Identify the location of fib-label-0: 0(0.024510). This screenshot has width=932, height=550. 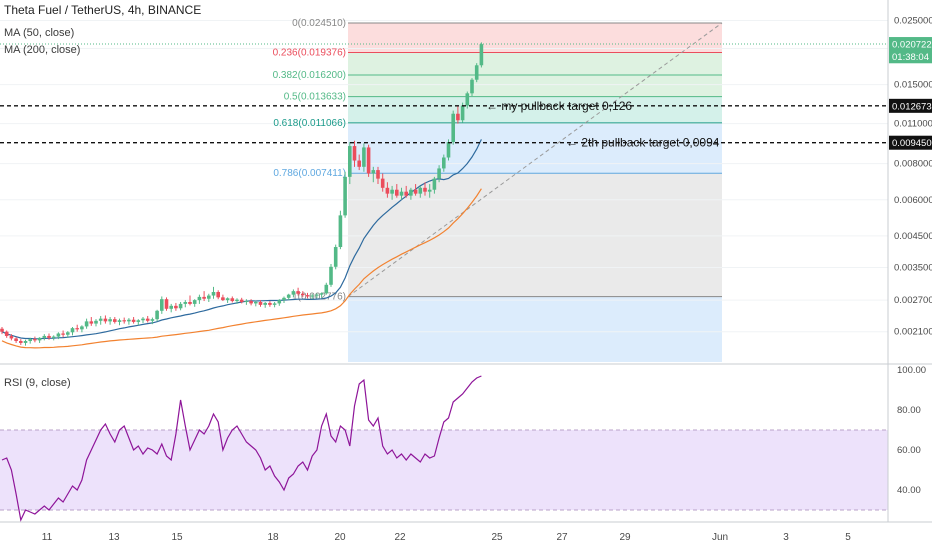
(319, 23).